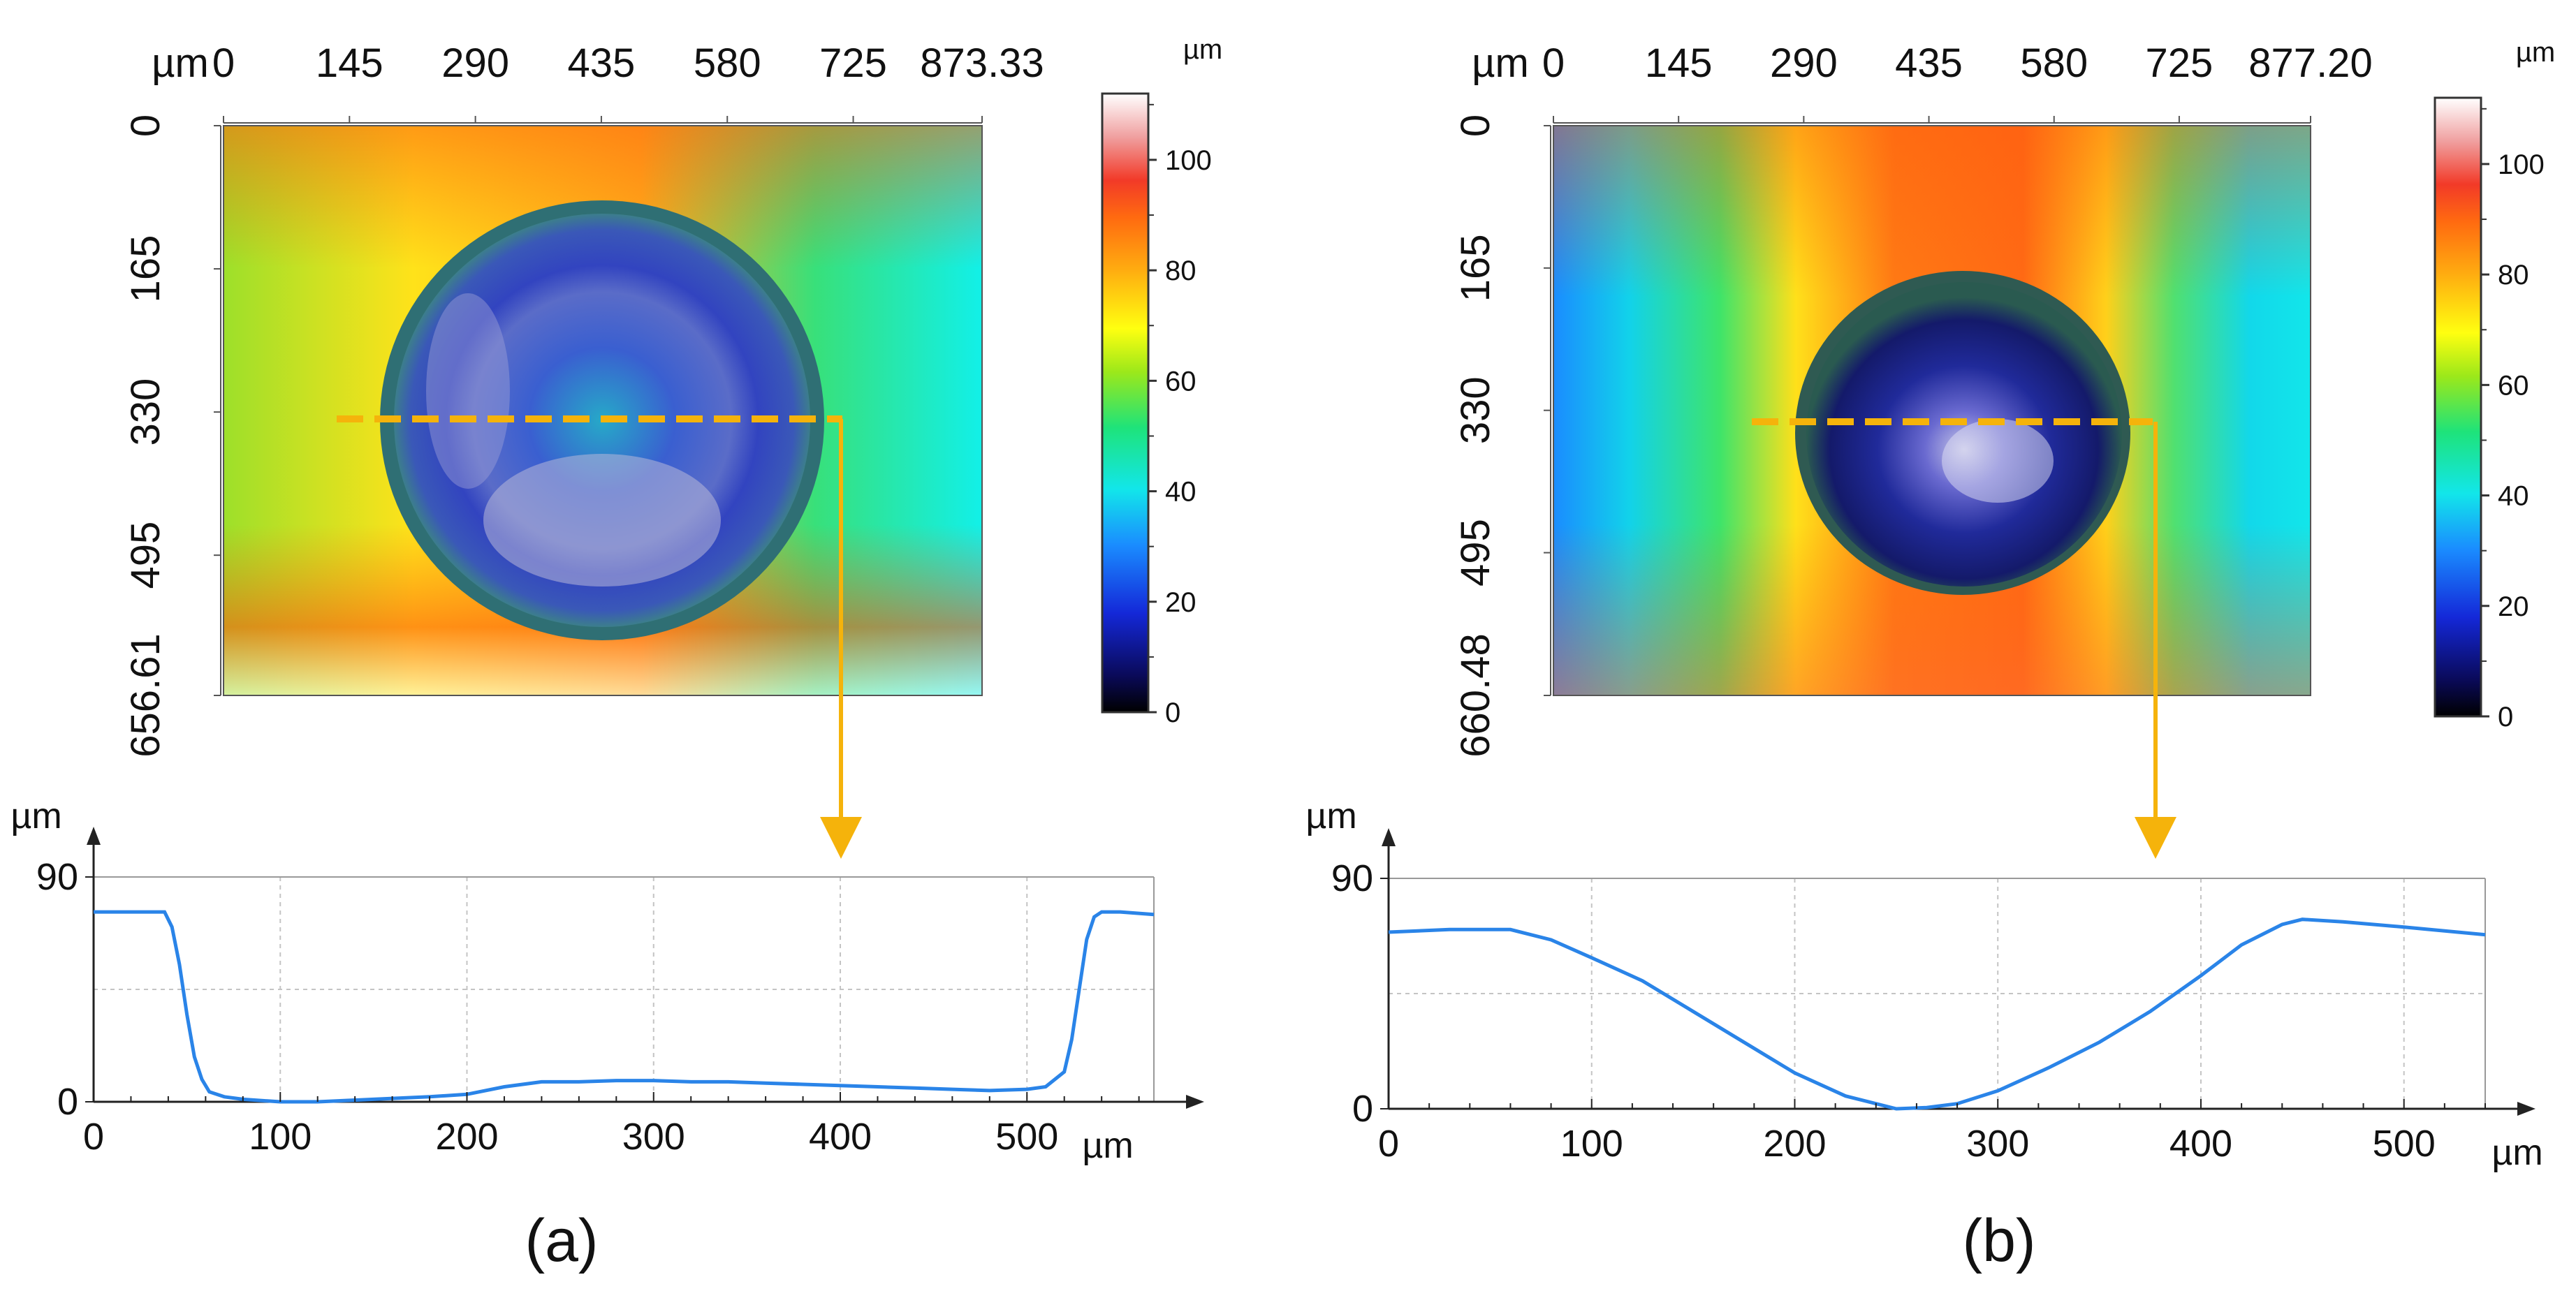  What do you see at coordinates (1500, 63) in the screenshot?
I see `map-b-x-unit: µm` at bounding box center [1500, 63].